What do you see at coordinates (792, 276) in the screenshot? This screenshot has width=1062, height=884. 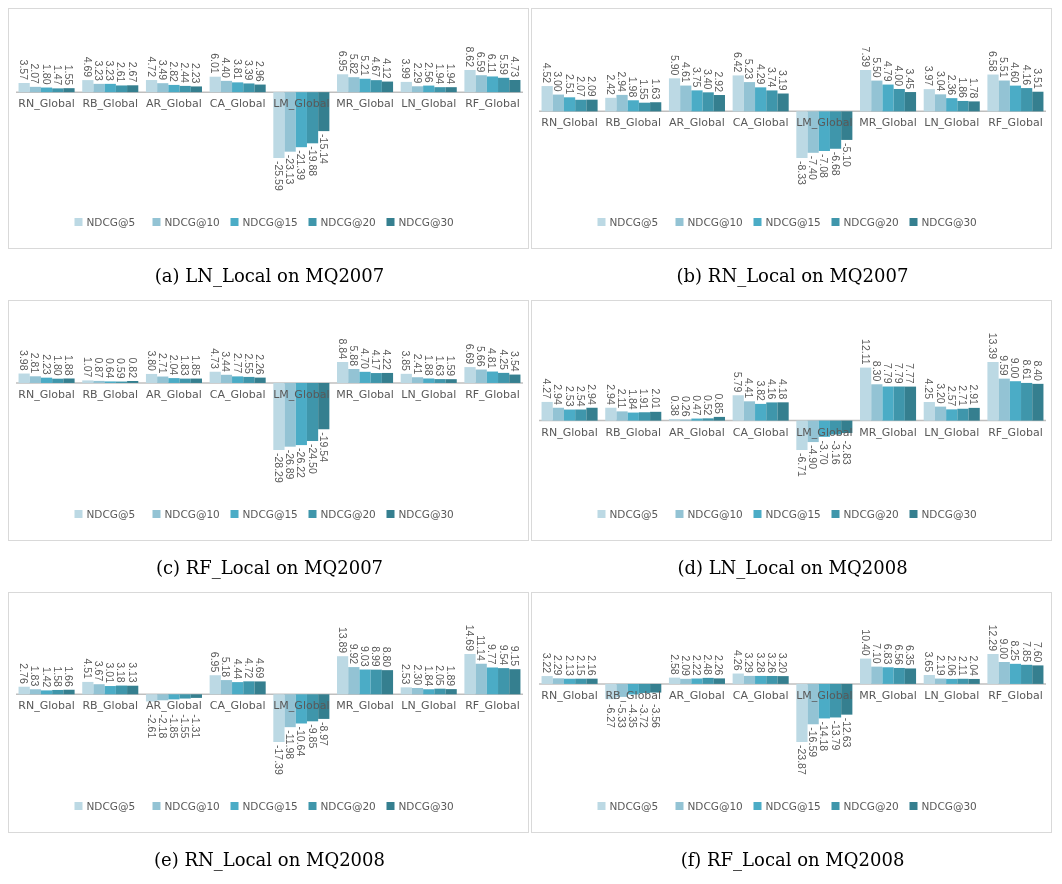 I see `text: (b) RN_Local on MQ2007` at bounding box center [792, 276].